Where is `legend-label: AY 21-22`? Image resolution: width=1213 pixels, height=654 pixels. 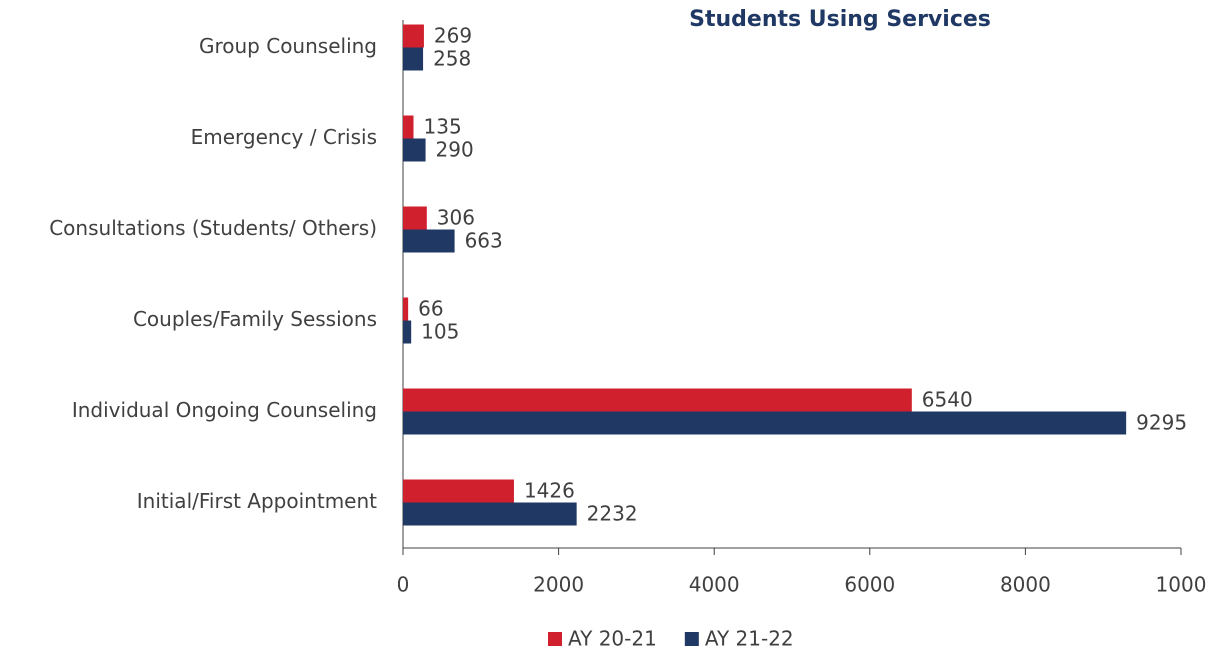
legend-label: AY 21-22 is located at coordinates (749, 639).